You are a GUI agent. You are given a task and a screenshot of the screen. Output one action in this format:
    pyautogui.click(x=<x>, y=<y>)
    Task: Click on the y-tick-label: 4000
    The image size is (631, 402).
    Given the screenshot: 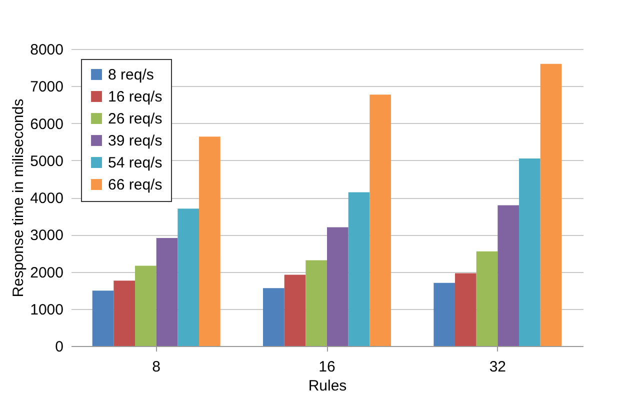 What is the action you would take?
    pyautogui.click(x=47, y=198)
    